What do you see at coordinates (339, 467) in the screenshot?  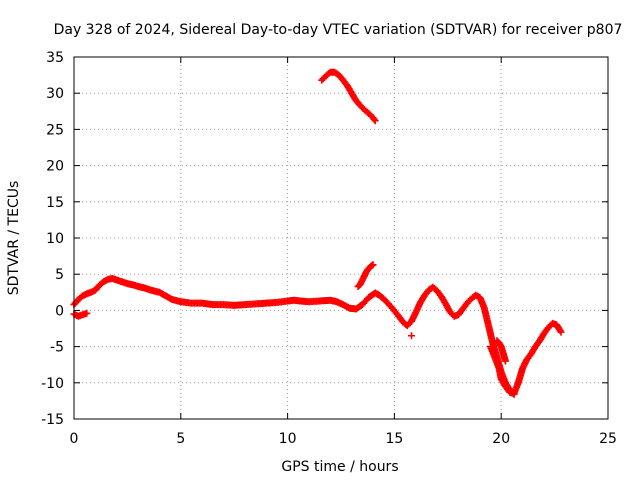 I see `x-axis-label: GPS time / hours` at bounding box center [339, 467].